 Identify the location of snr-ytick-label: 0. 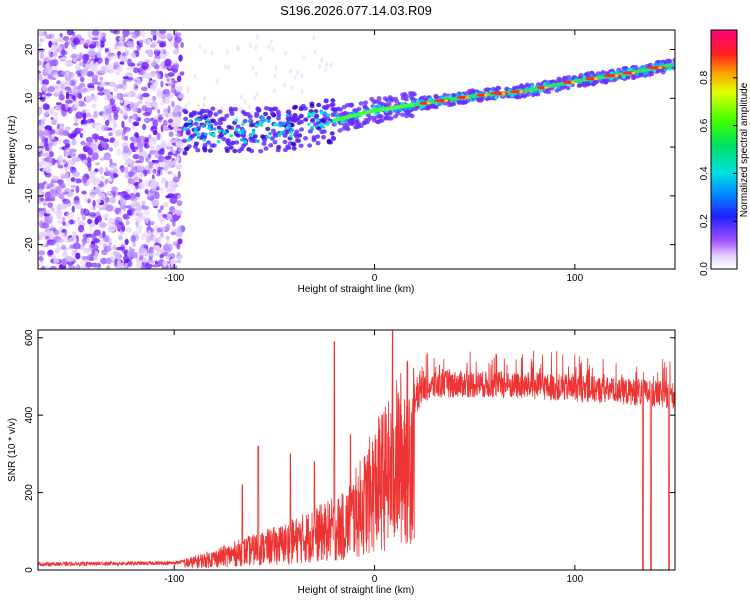
(29, 570).